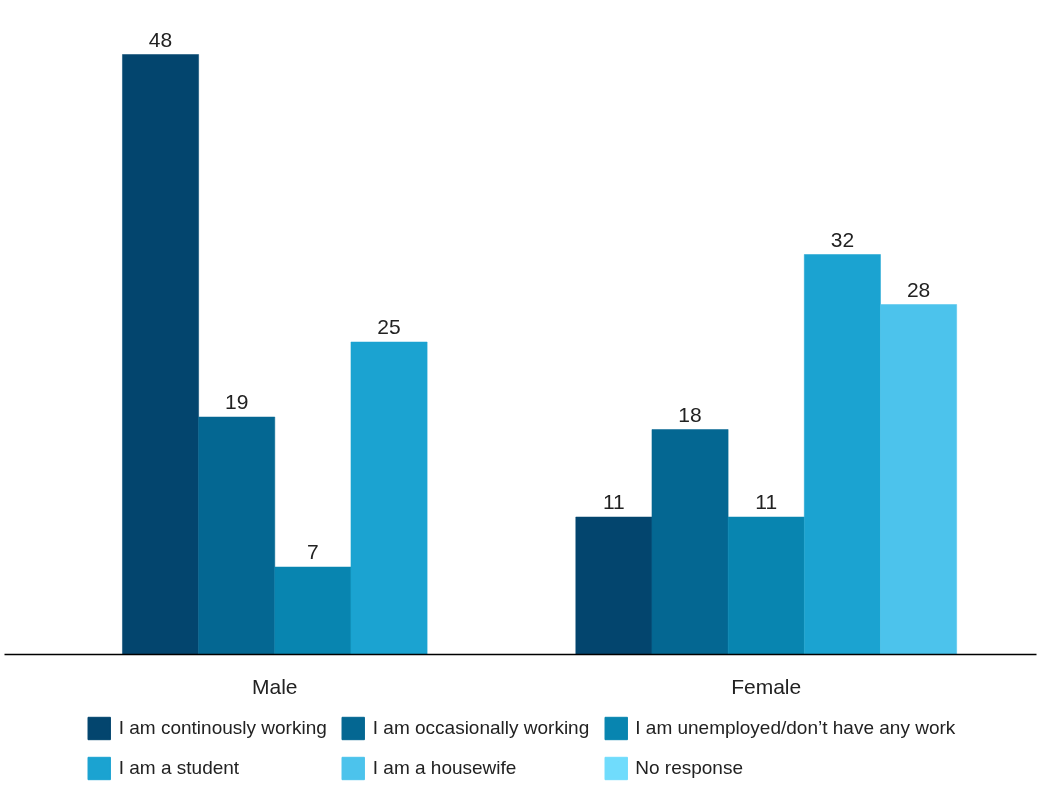 The height and width of the screenshot is (802, 1052). What do you see at coordinates (222, 727) in the screenshot?
I see `legend-label: I am continously working` at bounding box center [222, 727].